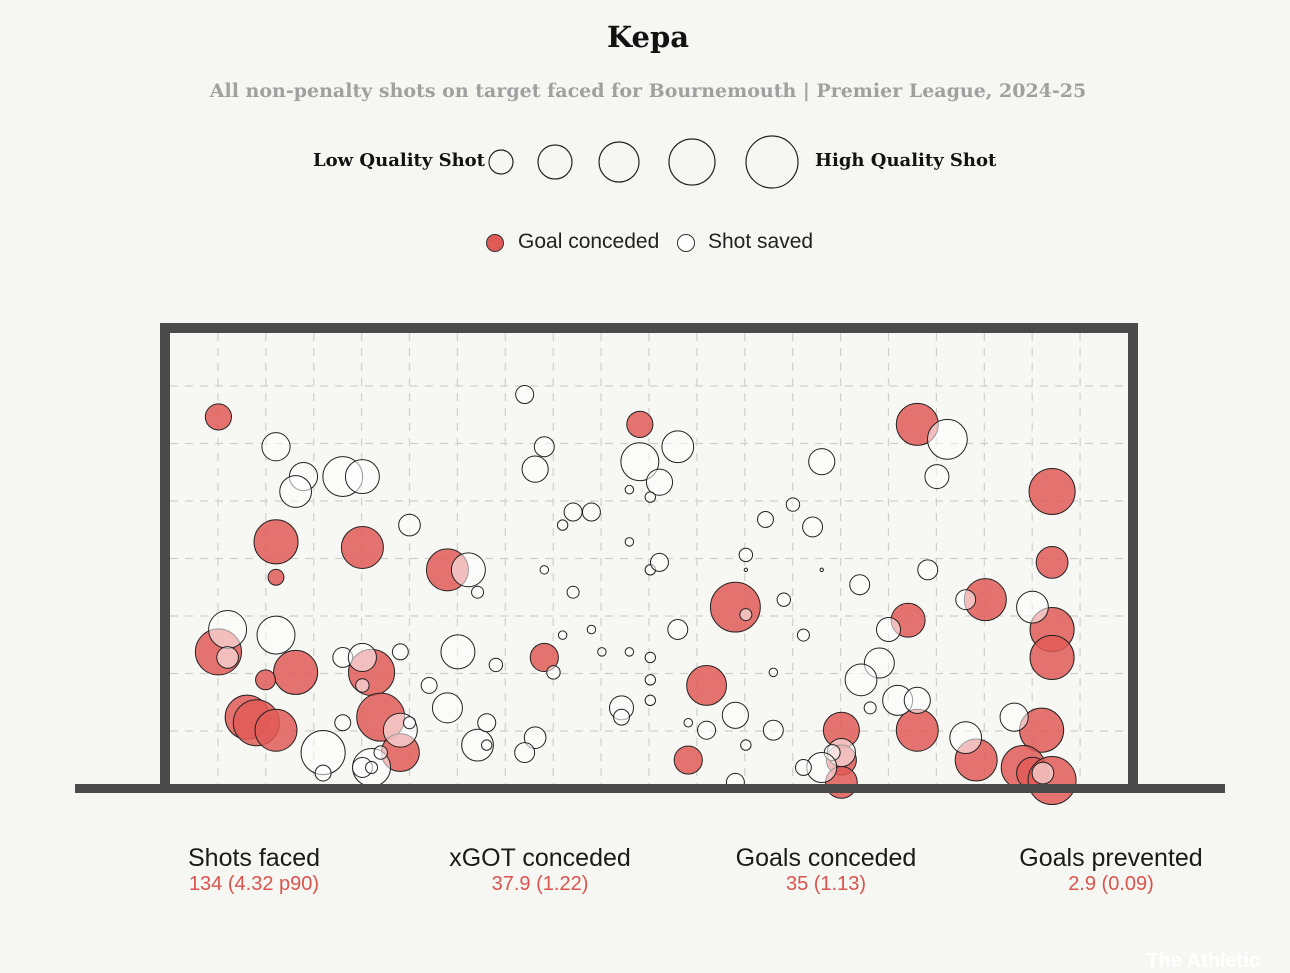 This screenshot has height=973, width=1290. What do you see at coordinates (254, 884) in the screenshot?
I see `stat-value: 134 (4.32 p90)` at bounding box center [254, 884].